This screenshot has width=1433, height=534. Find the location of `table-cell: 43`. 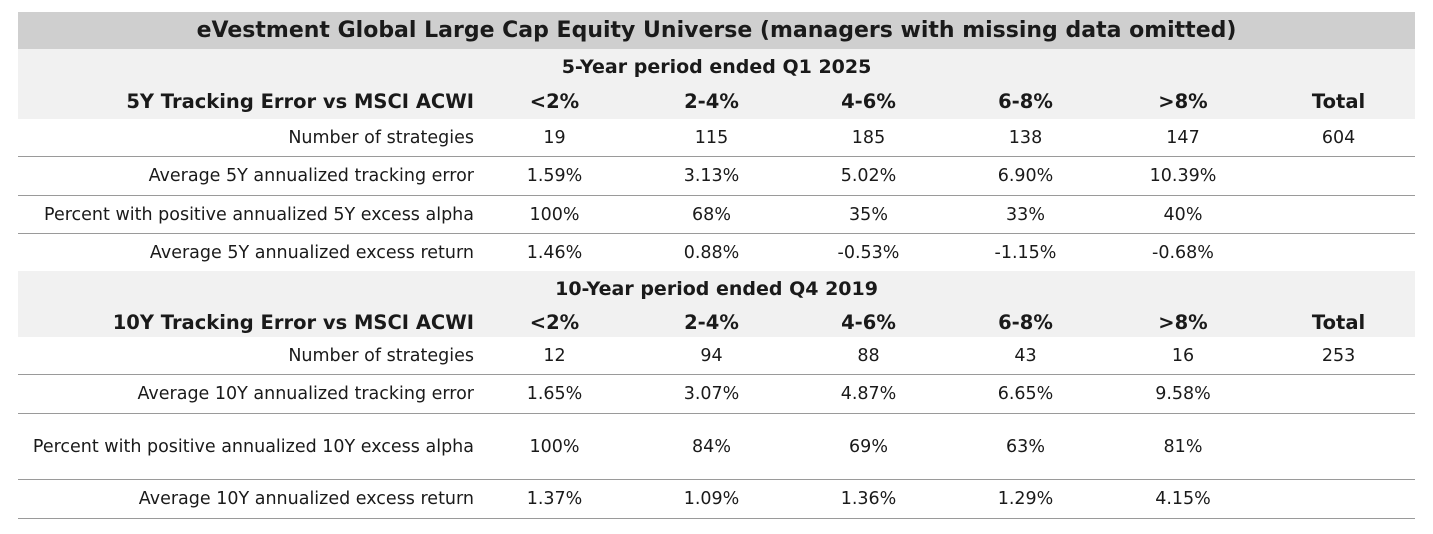

table-cell: 43 is located at coordinates (1025, 356).